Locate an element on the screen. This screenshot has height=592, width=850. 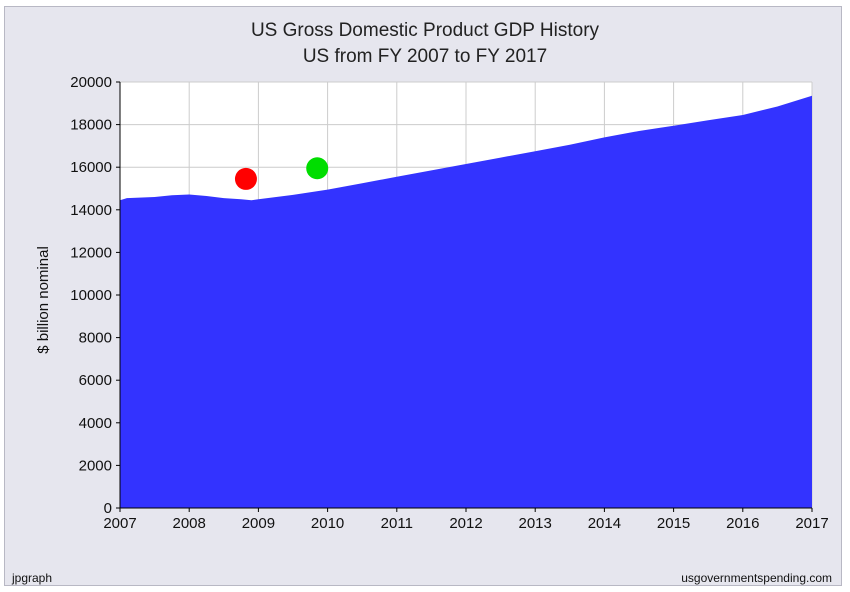
y-tick-label: 4000 is located at coordinates (95, 423).